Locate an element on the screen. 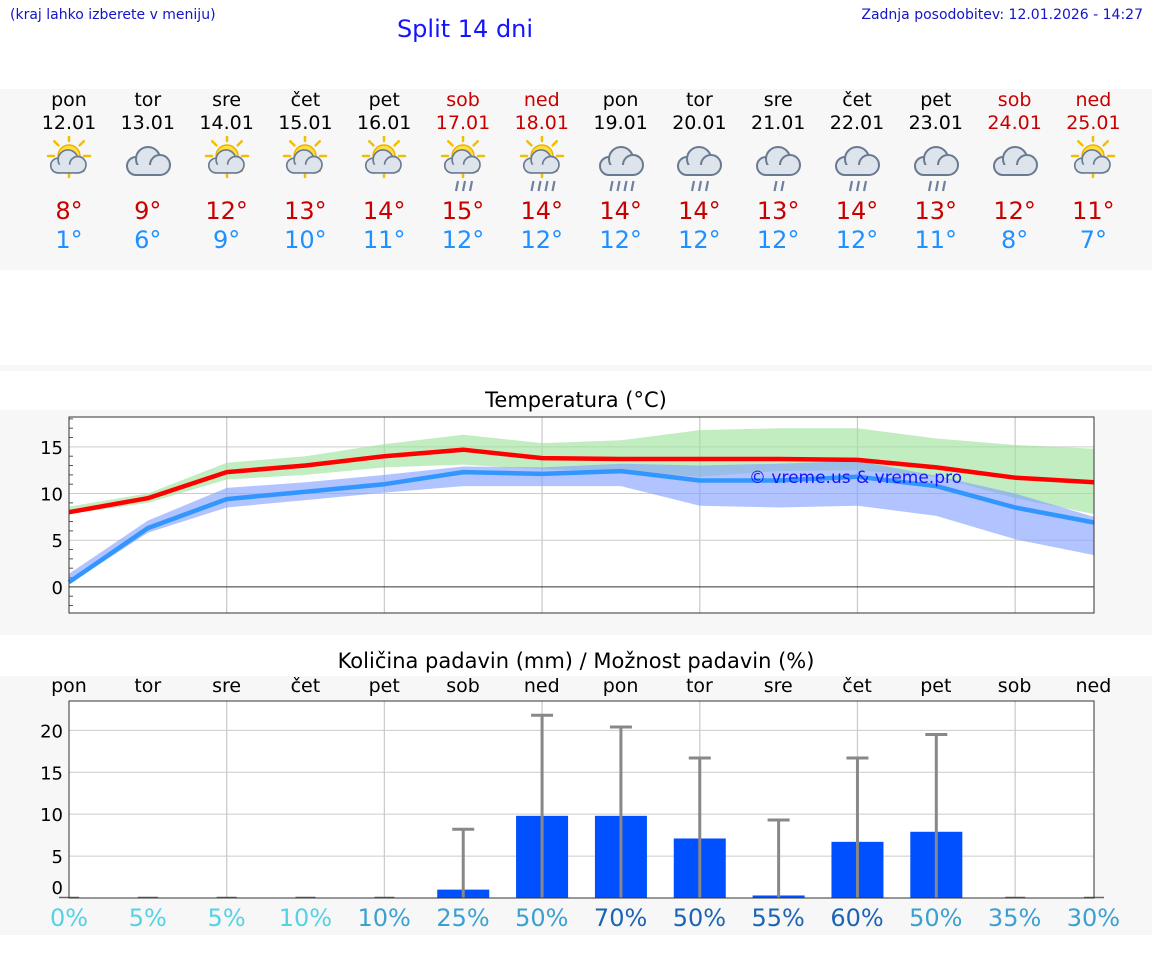  precipitation-y-tick: 20 is located at coordinates (51, 731).